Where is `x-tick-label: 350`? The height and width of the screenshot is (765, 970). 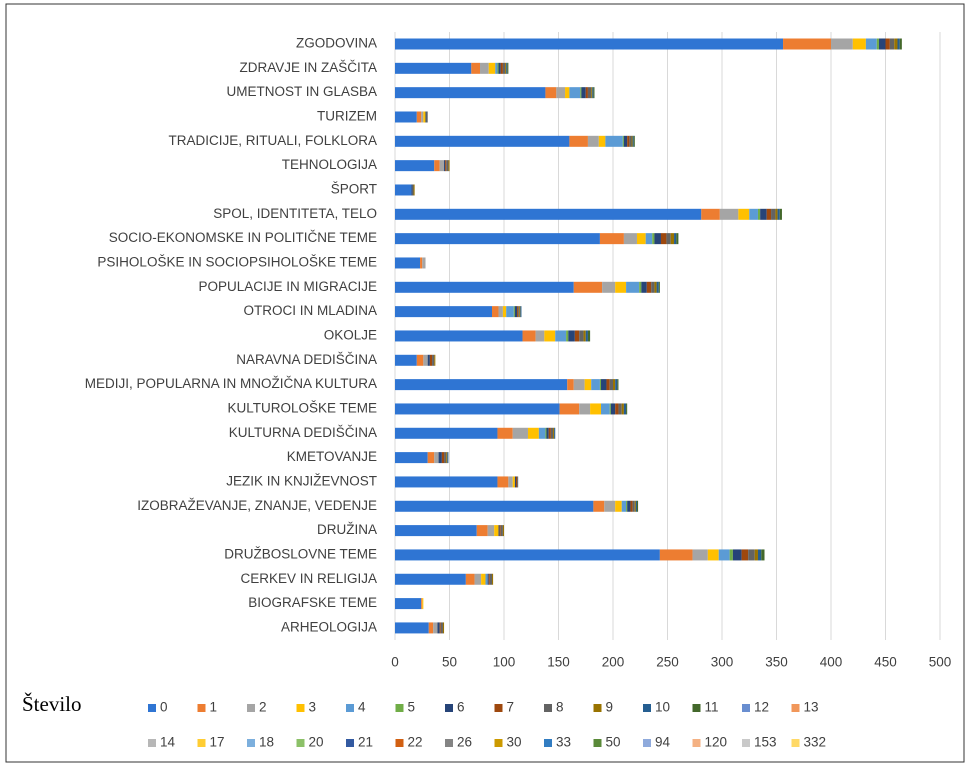 x-tick-label: 350 is located at coordinates (776, 662).